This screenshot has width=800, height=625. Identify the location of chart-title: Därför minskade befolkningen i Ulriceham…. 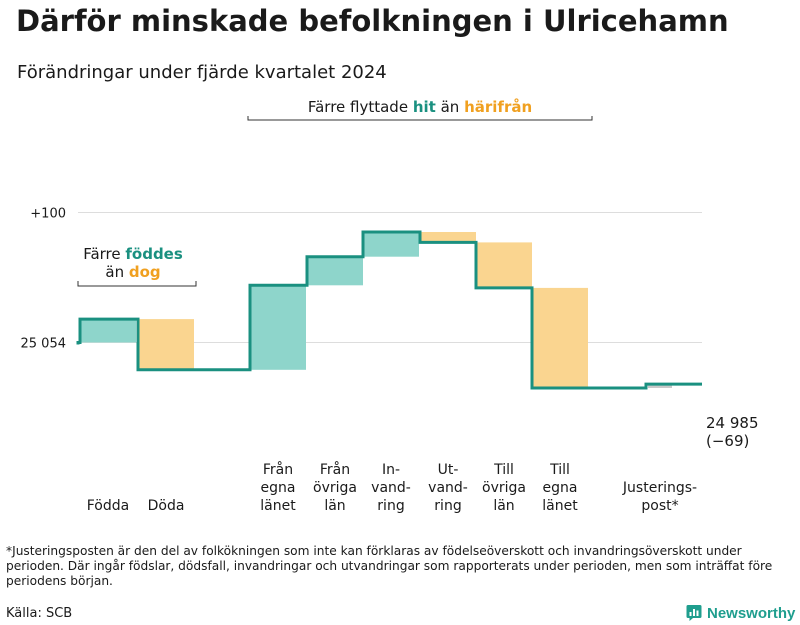
(372, 21).